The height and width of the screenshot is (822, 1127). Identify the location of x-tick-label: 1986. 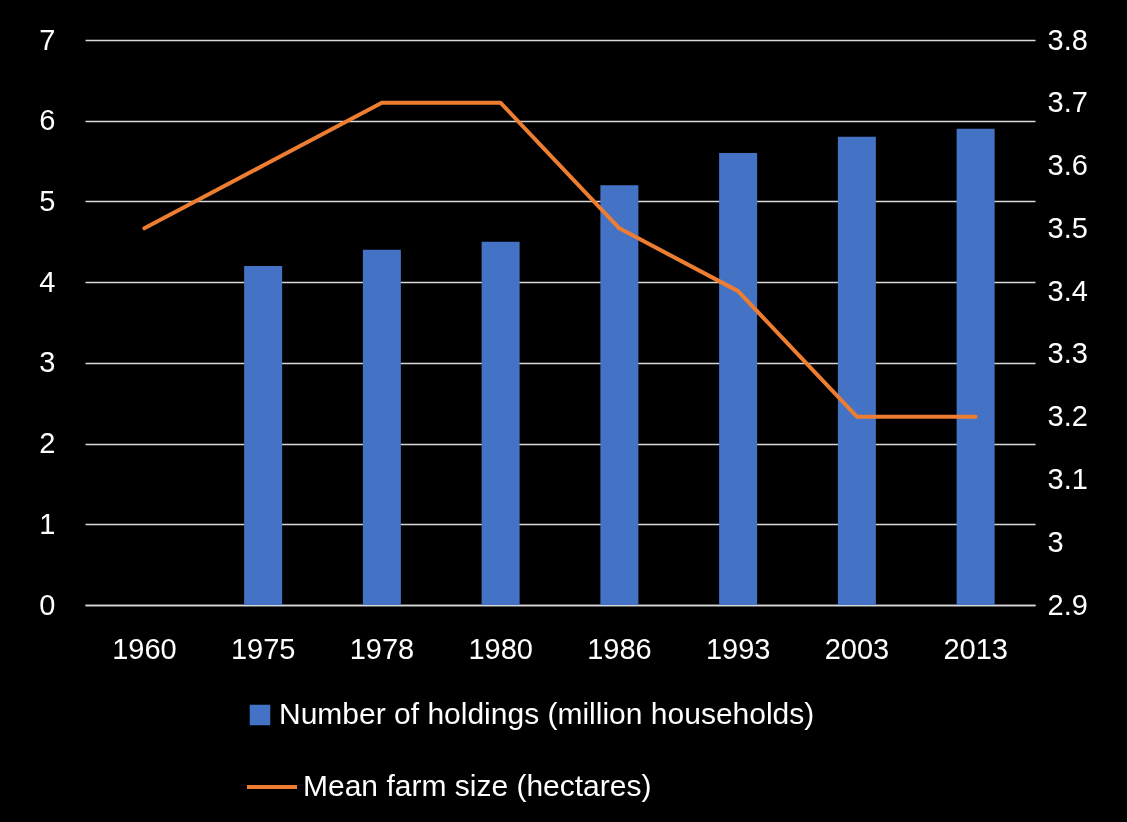
(619, 648).